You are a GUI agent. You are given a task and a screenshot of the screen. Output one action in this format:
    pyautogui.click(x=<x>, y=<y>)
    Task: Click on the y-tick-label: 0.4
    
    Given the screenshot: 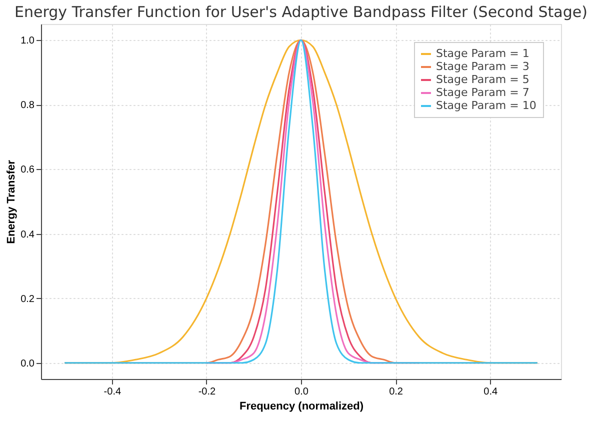 What is the action you would take?
    pyautogui.click(x=27, y=234)
    